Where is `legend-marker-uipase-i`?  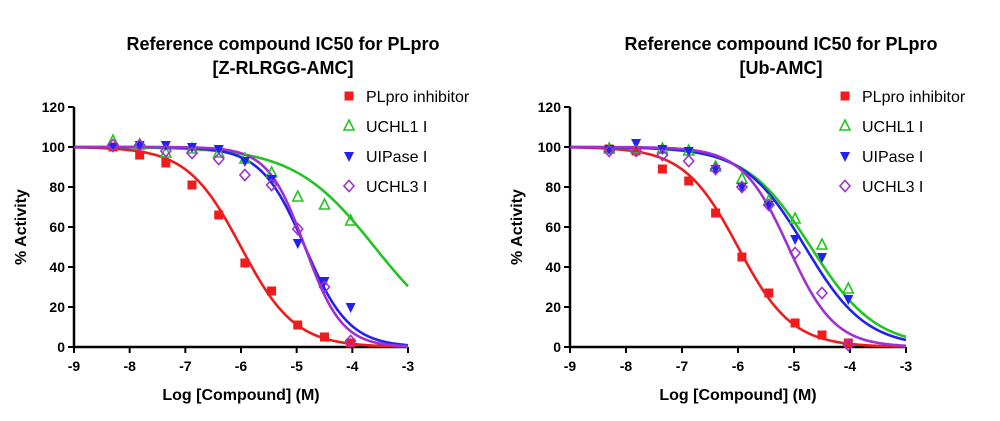 legend-marker-uipase-i is located at coordinates (349, 157).